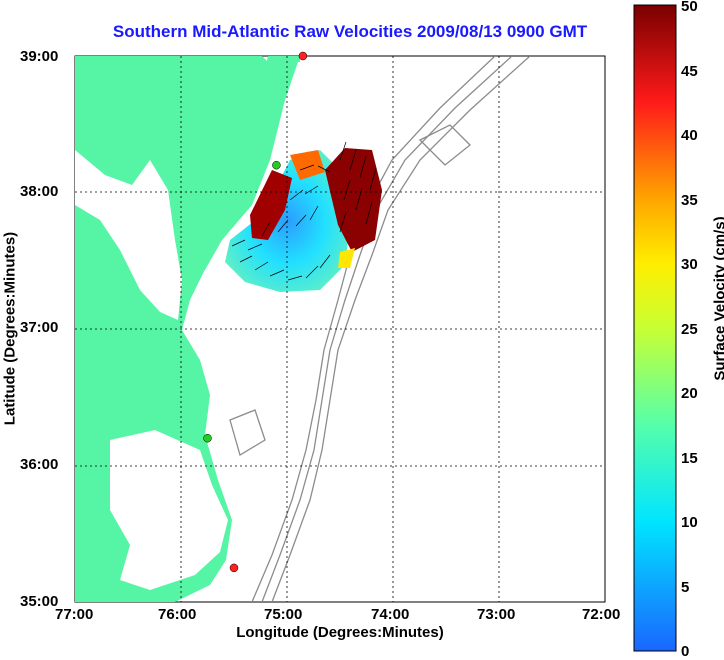  I want to click on land-cape-may, so click(294, 59).